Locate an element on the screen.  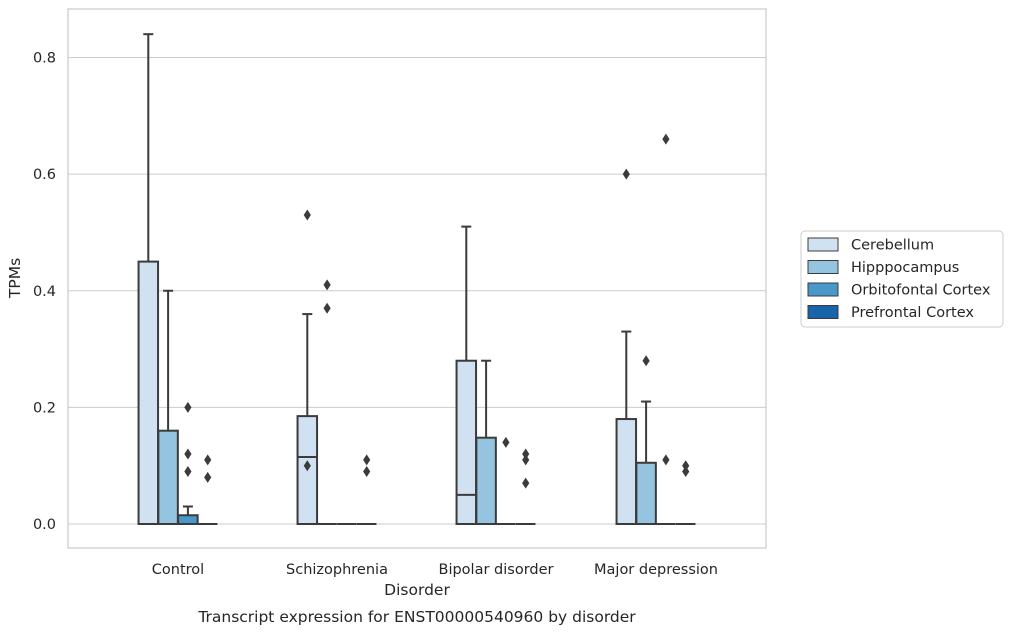
y-tick-label: 0.4 is located at coordinates (44, 292).